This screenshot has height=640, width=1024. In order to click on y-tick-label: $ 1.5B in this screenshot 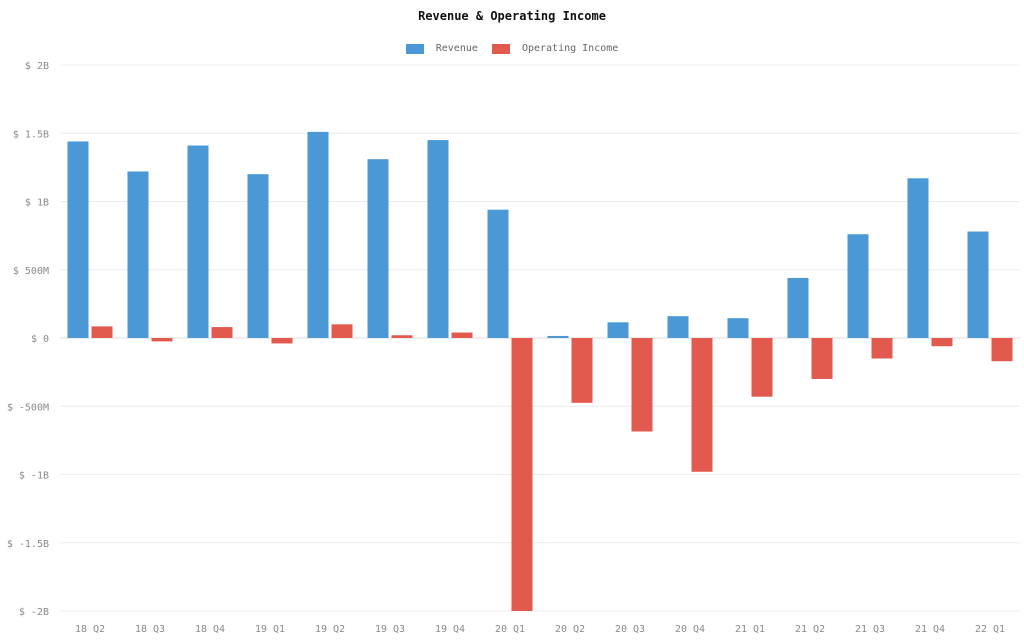, I will do `click(31, 134)`.